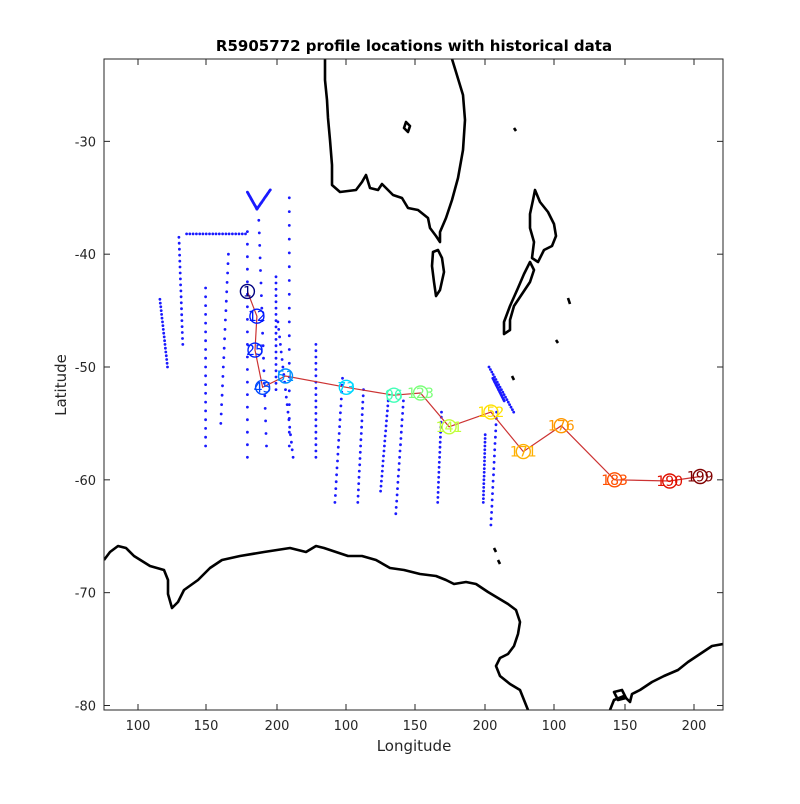 The height and width of the screenshot is (804, 800). Describe the element at coordinates (257, 317) in the screenshot. I see `profile-label: 12` at that location.